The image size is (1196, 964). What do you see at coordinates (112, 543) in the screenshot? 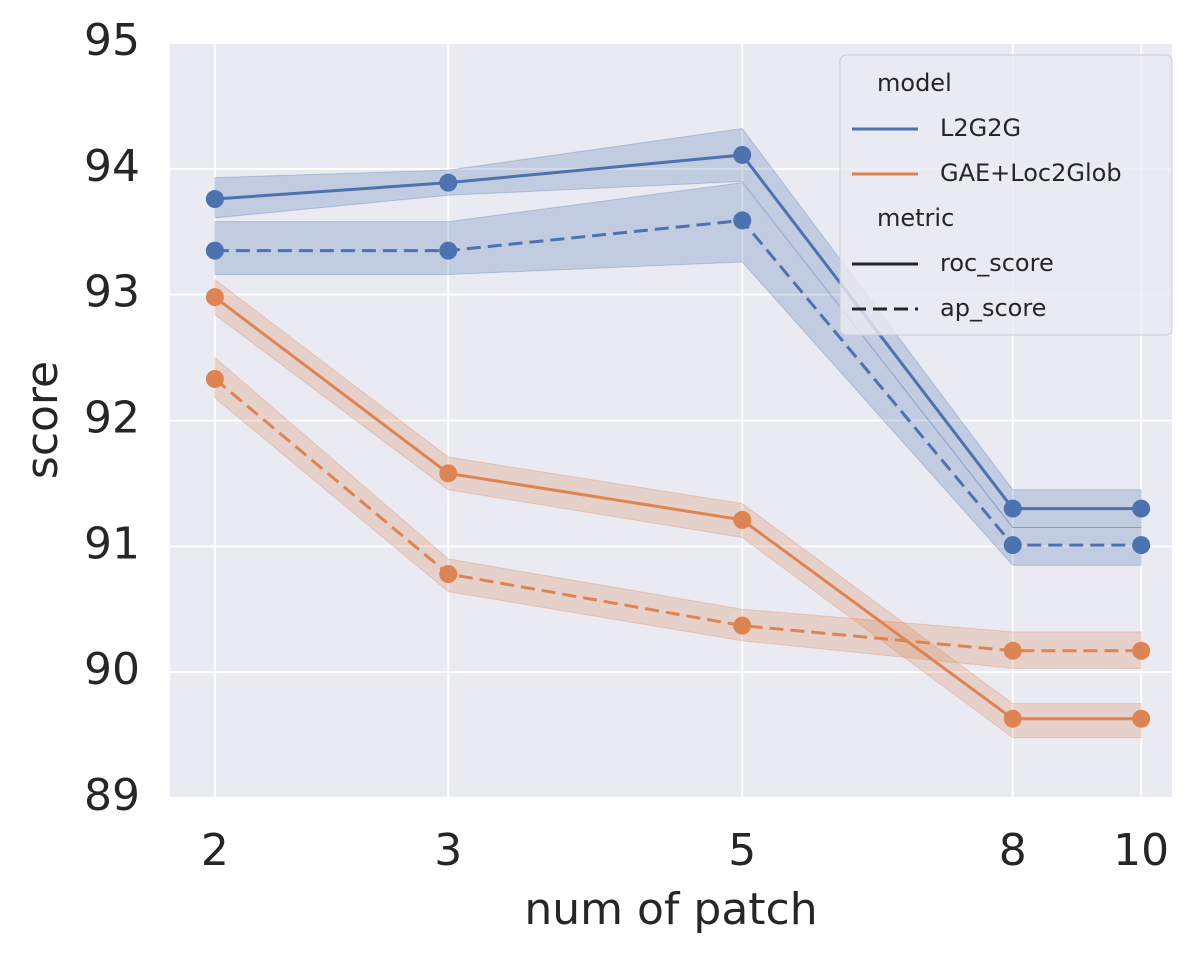
I see `y-tick-label: 91` at bounding box center [112, 543].